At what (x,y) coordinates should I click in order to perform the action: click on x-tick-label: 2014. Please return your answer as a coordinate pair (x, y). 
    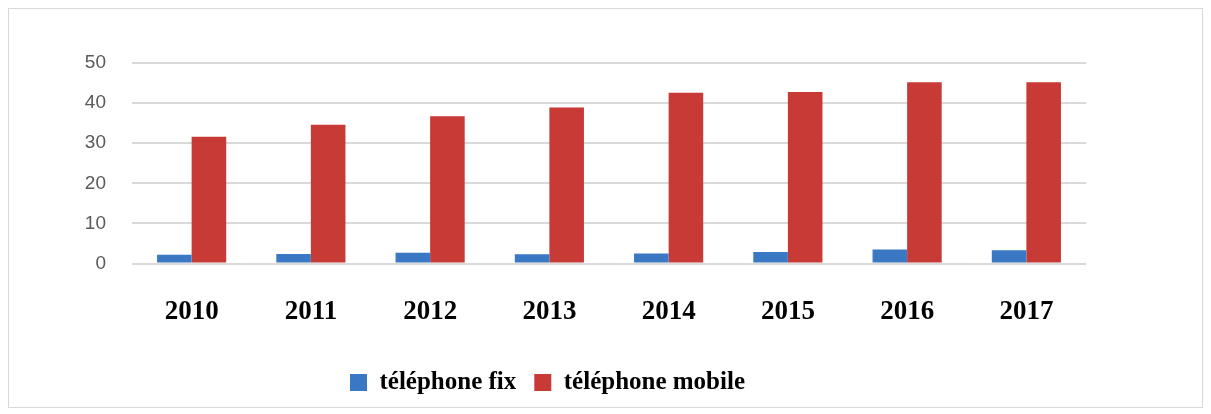
    Looking at the image, I should click on (668, 309).